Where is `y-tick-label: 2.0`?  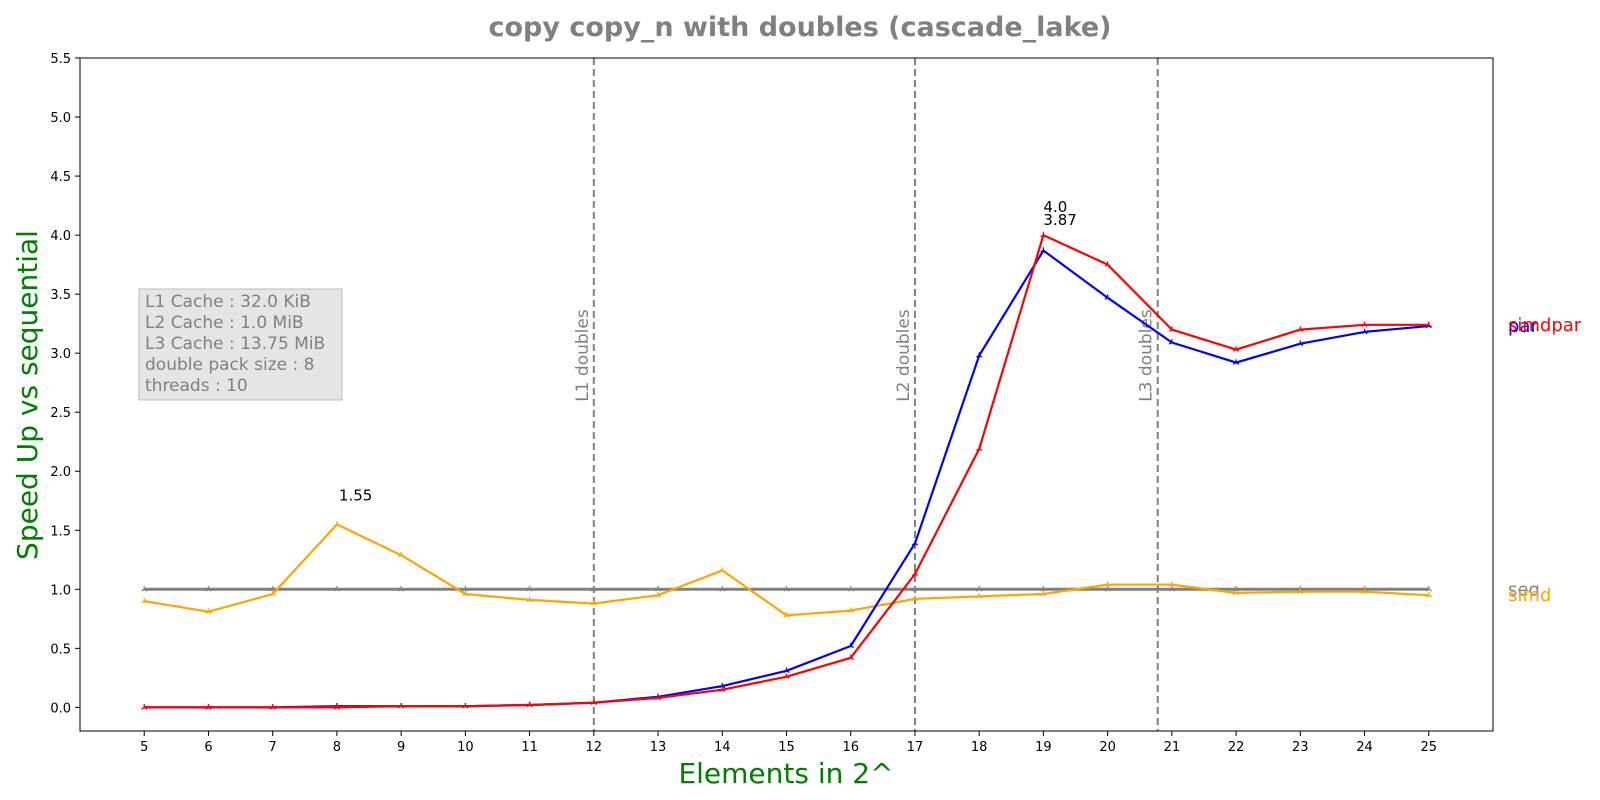
y-tick-label: 2.0 is located at coordinates (60, 472).